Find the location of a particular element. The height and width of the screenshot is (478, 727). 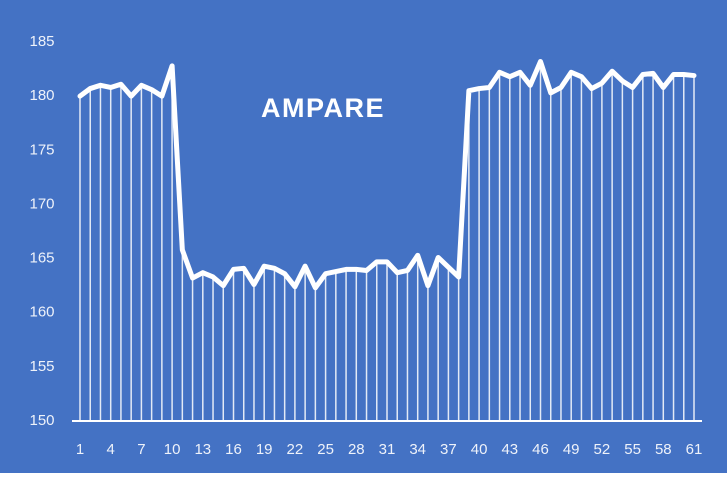

x-tick-label: 43 is located at coordinates (509, 449).